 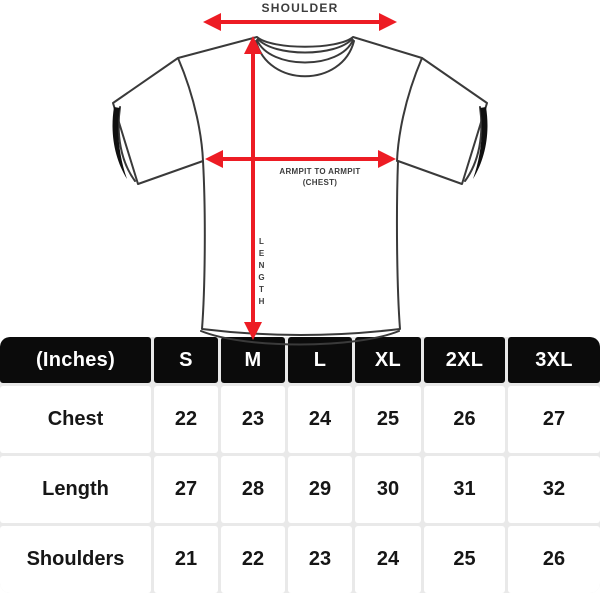 What do you see at coordinates (186, 489) in the screenshot?
I see `length-s: 27` at bounding box center [186, 489].